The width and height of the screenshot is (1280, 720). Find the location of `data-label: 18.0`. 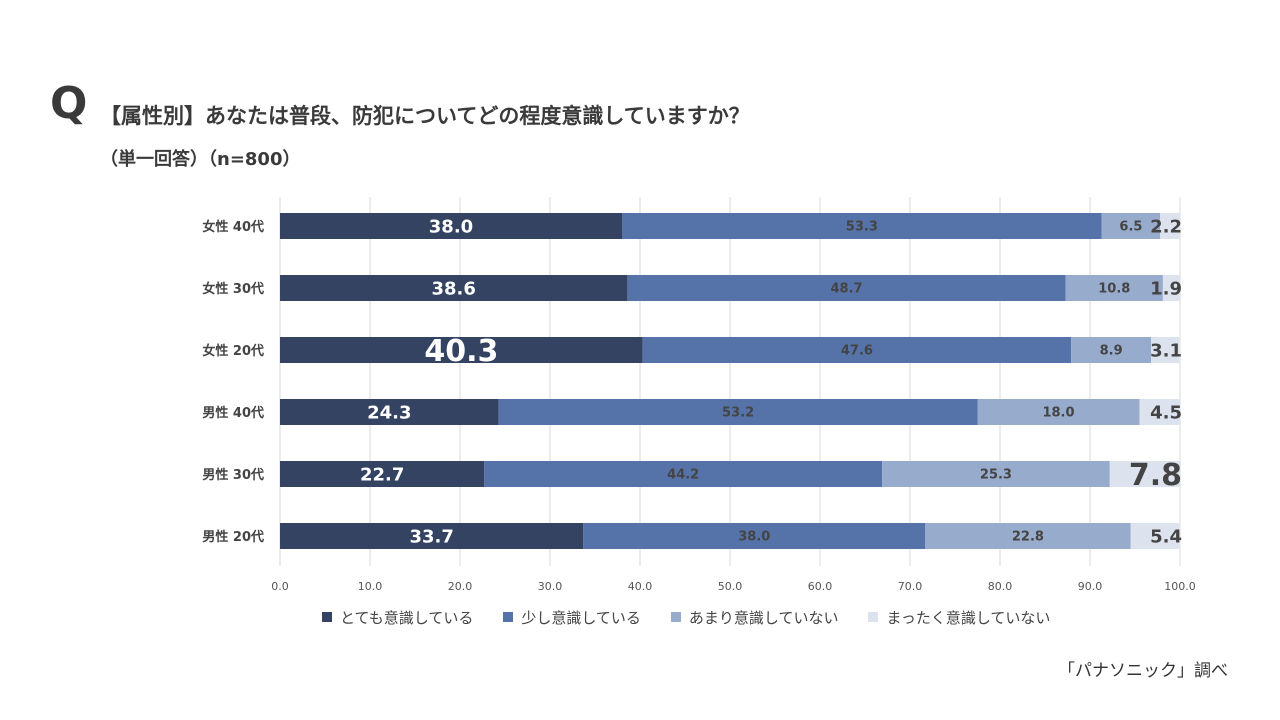

data-label: 18.0 is located at coordinates (1058, 413).